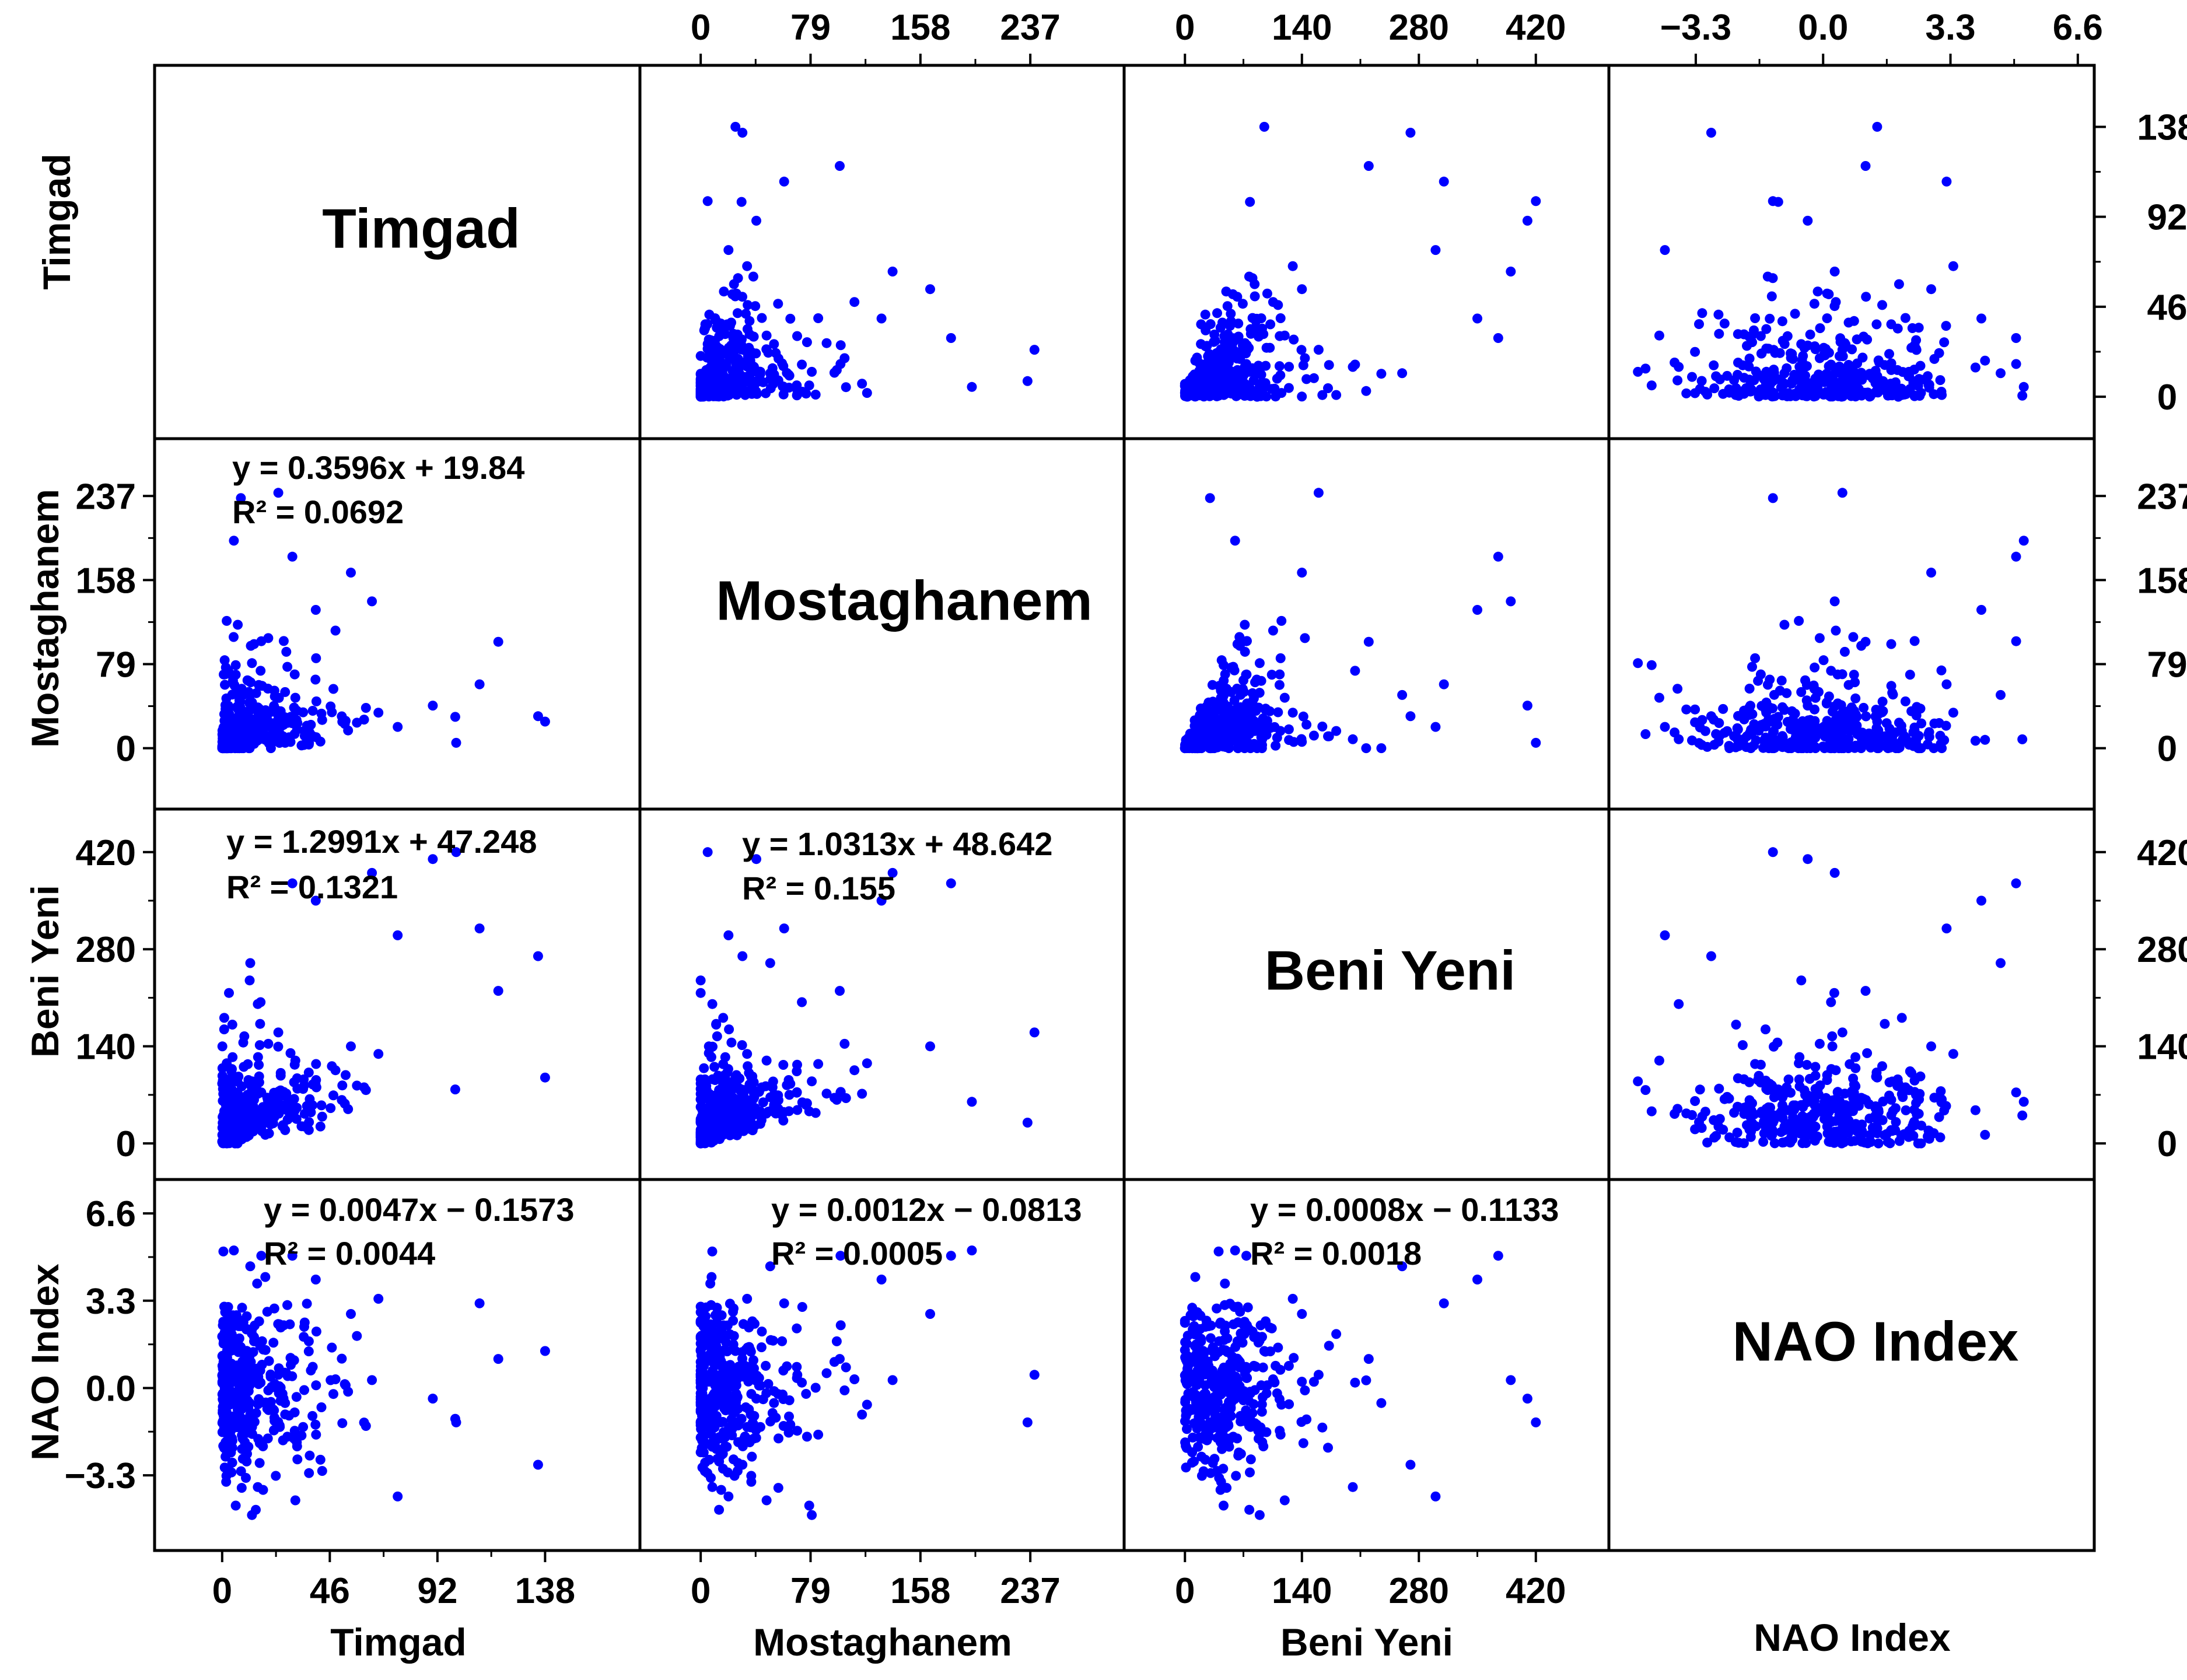  I want to click on regression-r2: R² = 0.0018, so click(1336, 1253).